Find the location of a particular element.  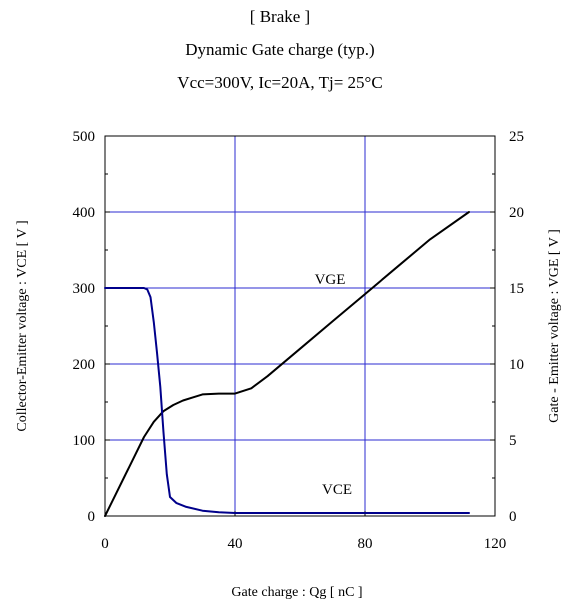

x-tick-label: 80 is located at coordinates (365, 544).